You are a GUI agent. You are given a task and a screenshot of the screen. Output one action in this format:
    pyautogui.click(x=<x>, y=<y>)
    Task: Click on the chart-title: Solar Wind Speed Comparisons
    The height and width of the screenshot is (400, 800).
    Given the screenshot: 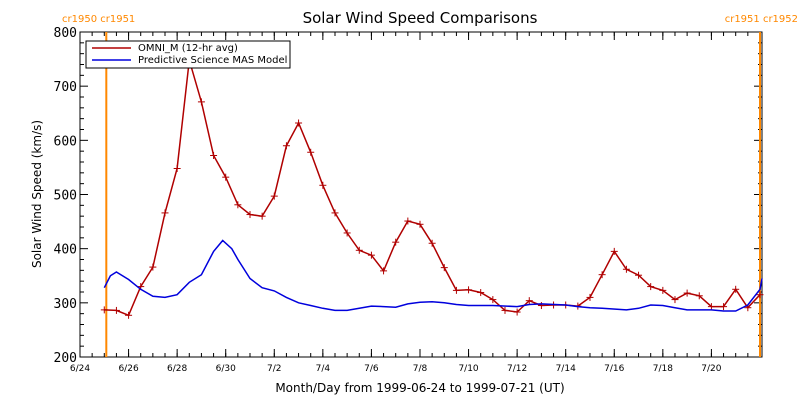 What is the action you would take?
    pyautogui.click(x=420, y=18)
    